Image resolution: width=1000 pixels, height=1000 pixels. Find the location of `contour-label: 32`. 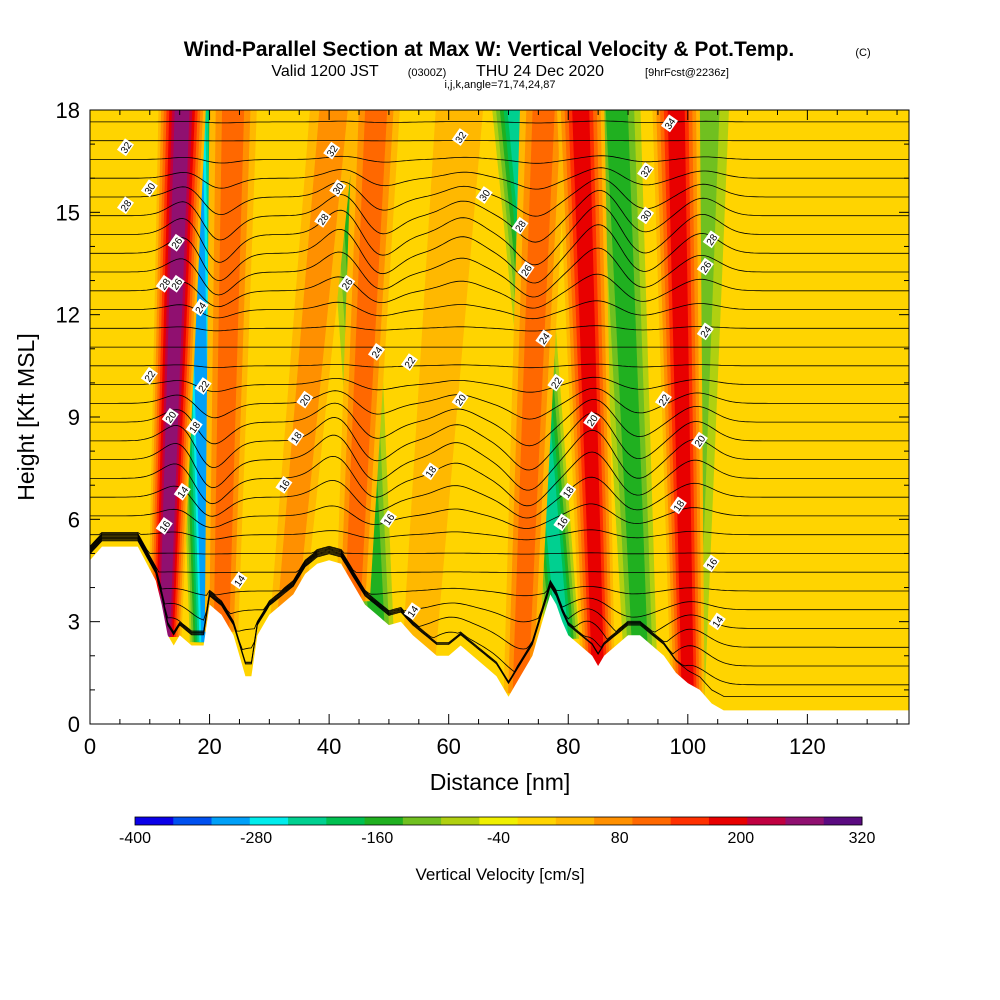

contour-label: 32 is located at coordinates (332, 150).